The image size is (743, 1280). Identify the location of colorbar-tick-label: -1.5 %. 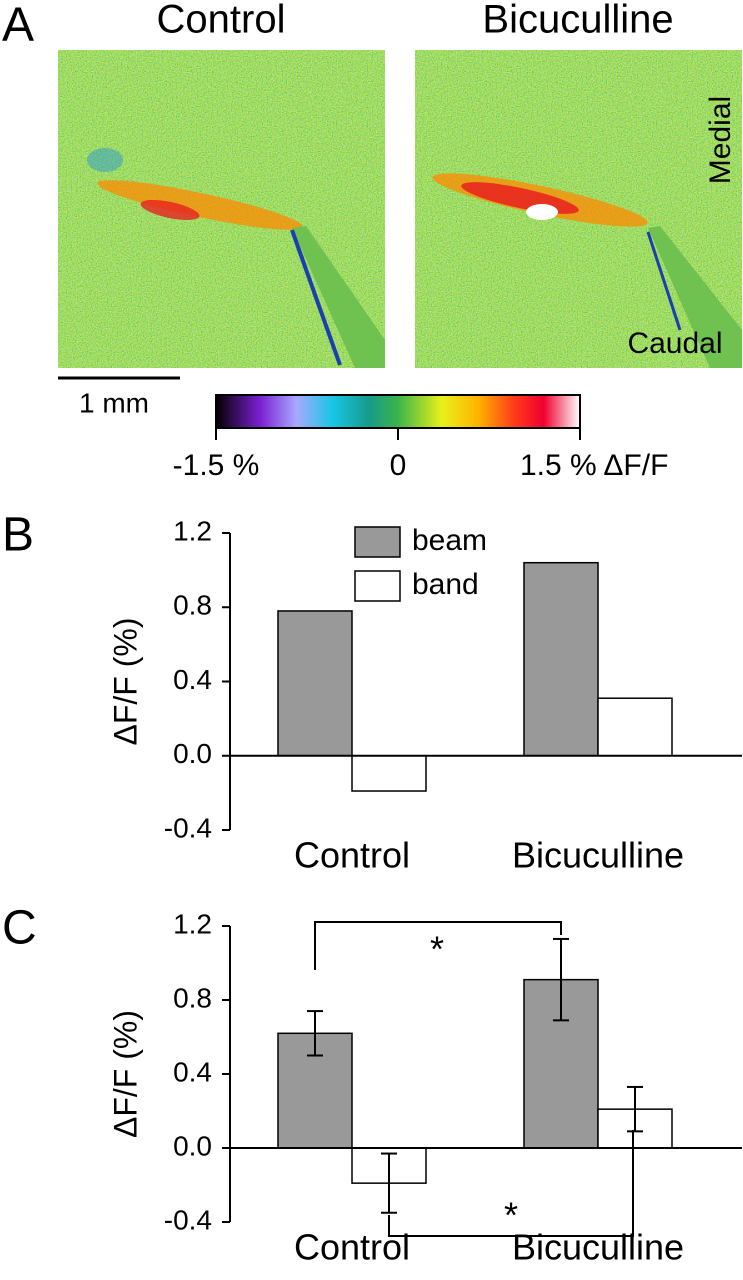
(216, 465).